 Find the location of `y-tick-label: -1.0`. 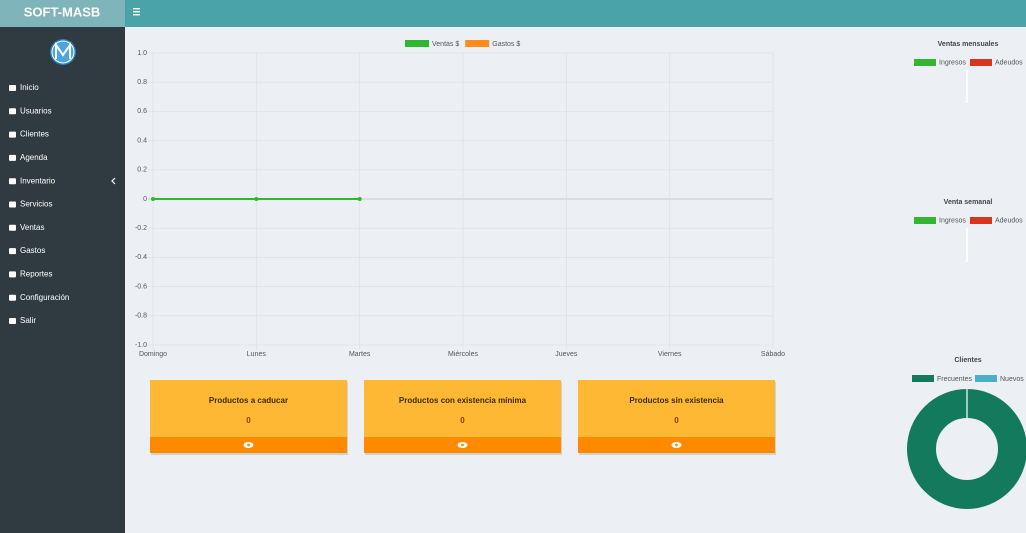

y-tick-label: -1.0 is located at coordinates (141, 345).